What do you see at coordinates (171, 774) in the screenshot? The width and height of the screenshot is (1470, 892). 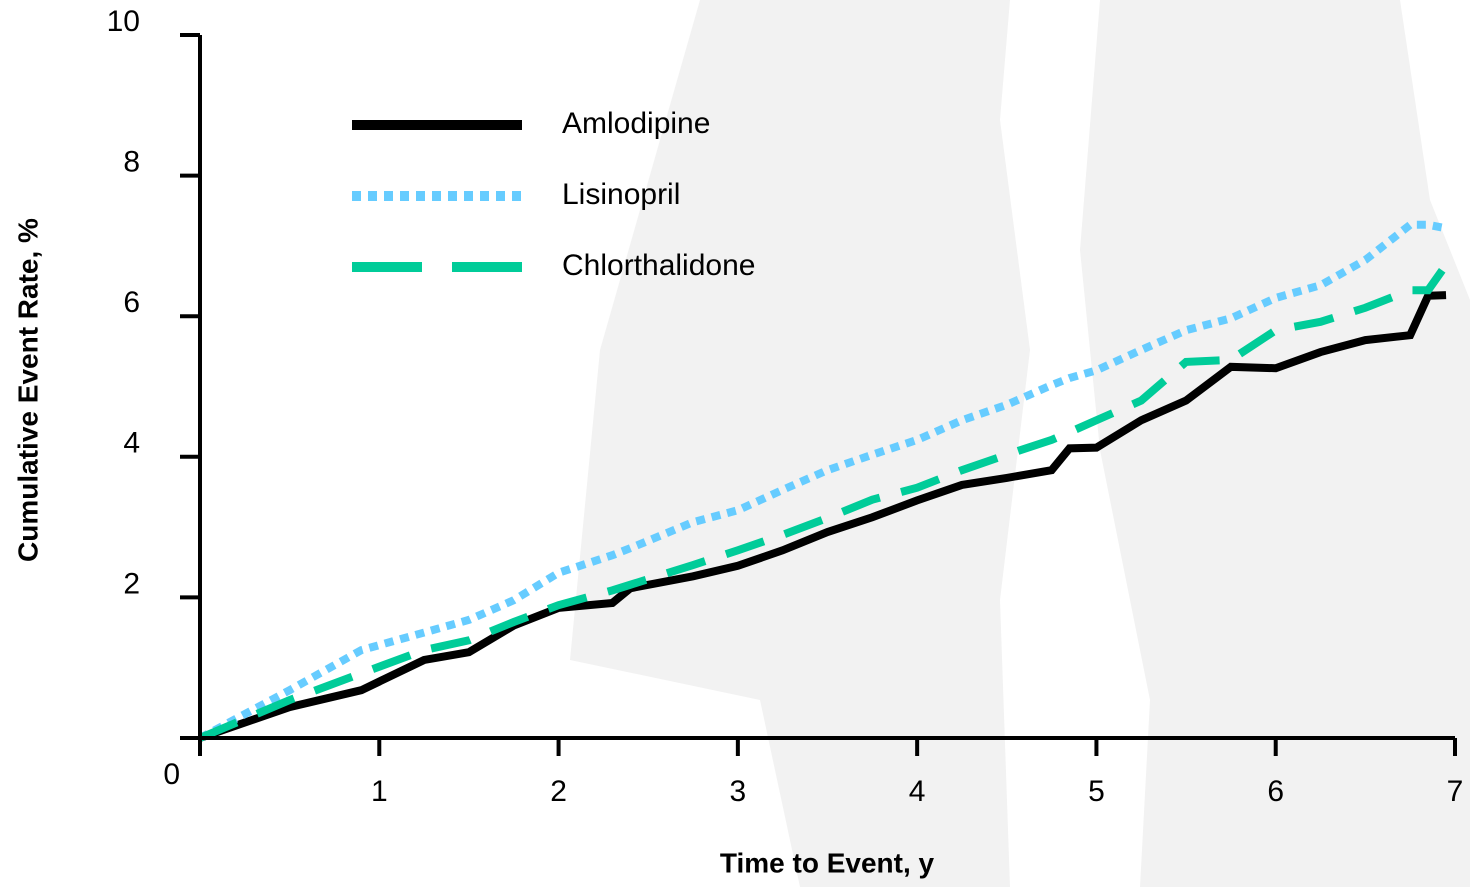 I see `y-tick-label: 0` at bounding box center [171, 774].